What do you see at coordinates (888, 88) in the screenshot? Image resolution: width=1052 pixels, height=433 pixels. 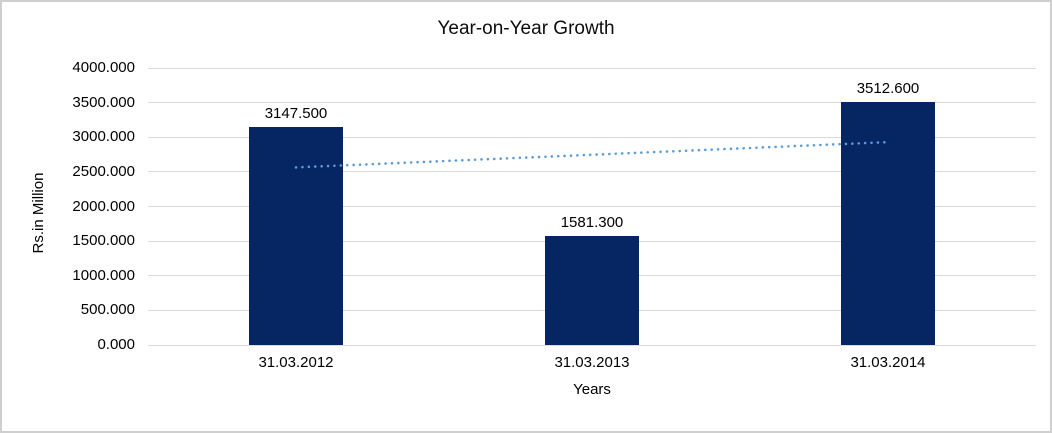 I see `bar-value-label: 3512.600` at bounding box center [888, 88].